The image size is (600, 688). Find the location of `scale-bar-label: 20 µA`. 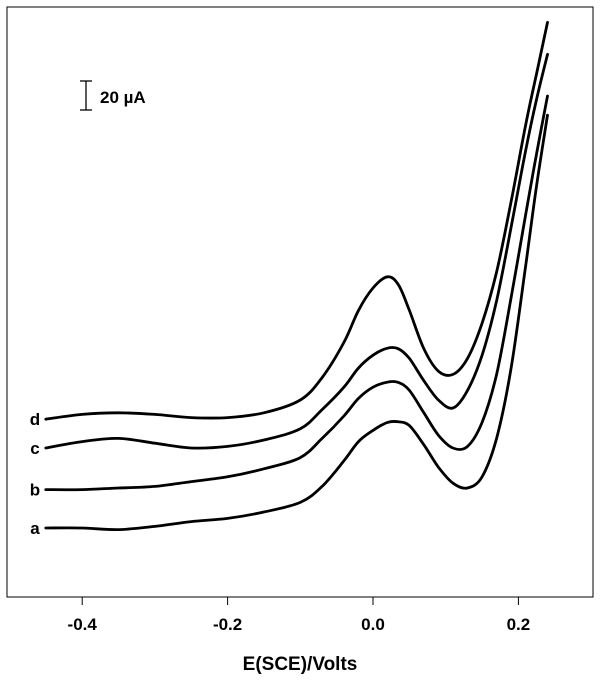

scale-bar-label: 20 µA is located at coordinates (123, 97).